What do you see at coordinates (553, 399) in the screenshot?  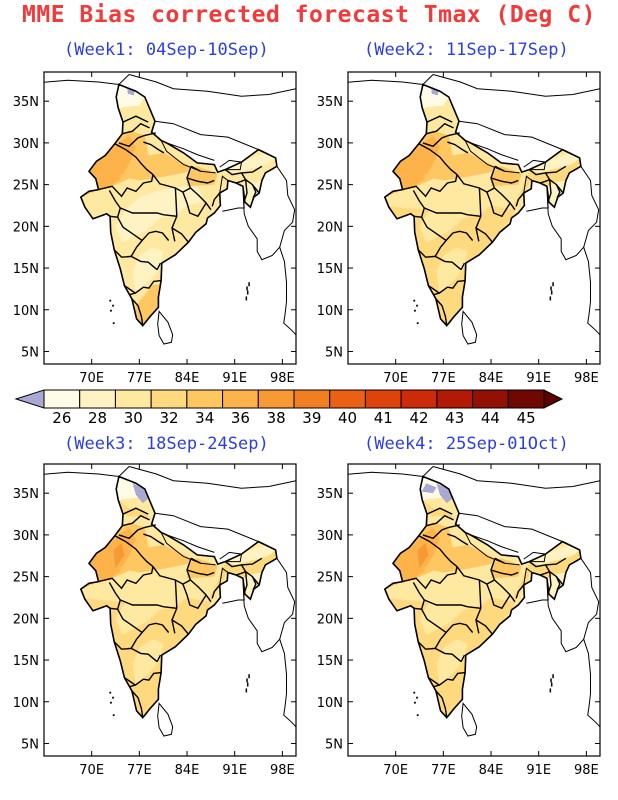 I see `colorbar-above-arrow` at bounding box center [553, 399].